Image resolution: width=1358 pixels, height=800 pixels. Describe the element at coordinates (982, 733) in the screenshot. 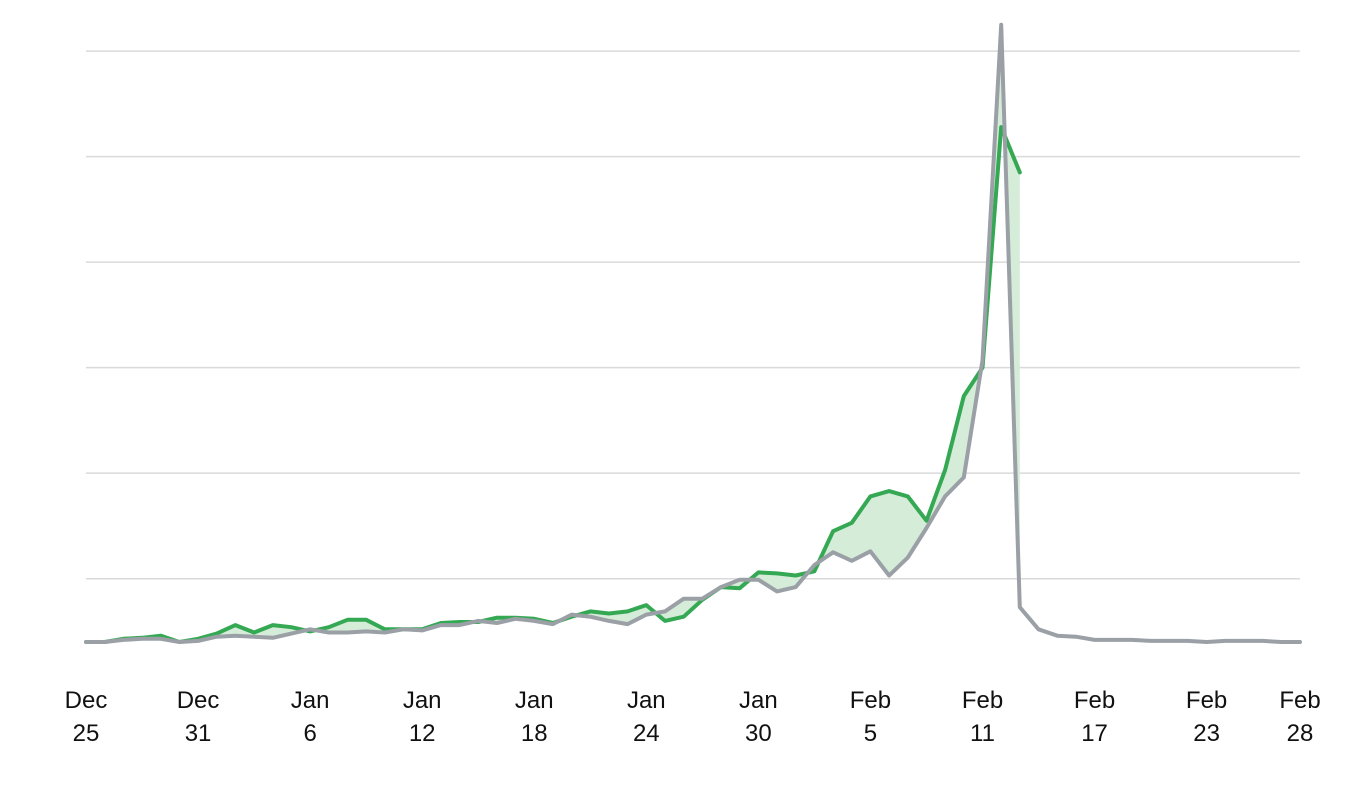

I see `x-tick-day: 11` at that location.